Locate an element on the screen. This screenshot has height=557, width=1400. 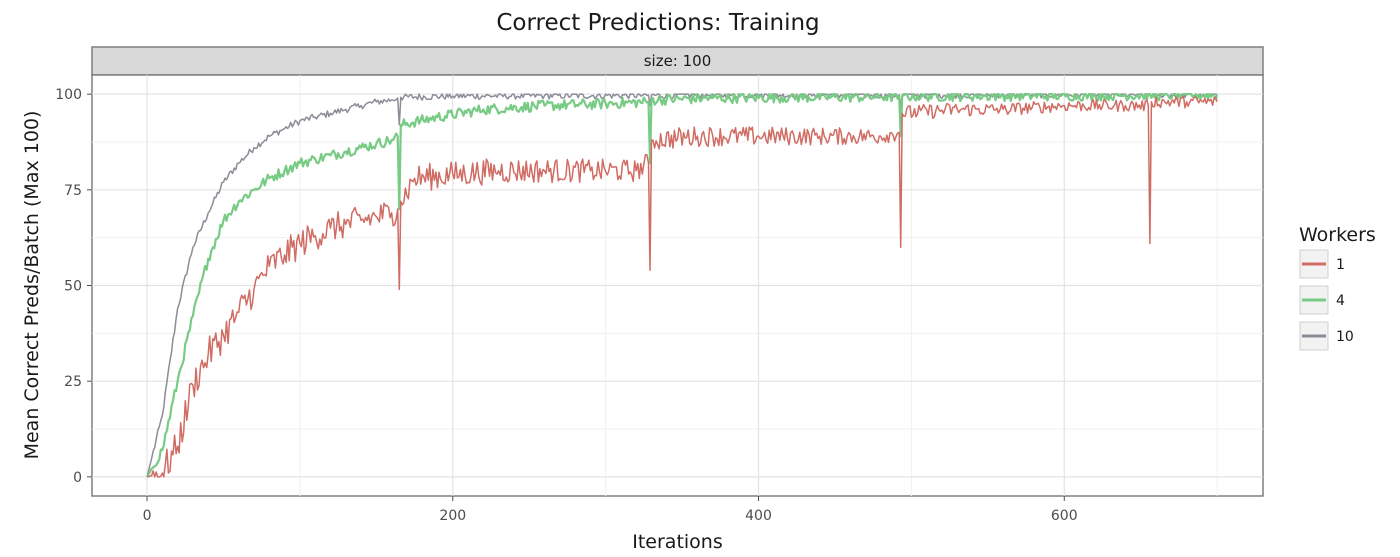
y-axis-ticks: 0 25 50 75 100 is located at coordinates (73, 286).